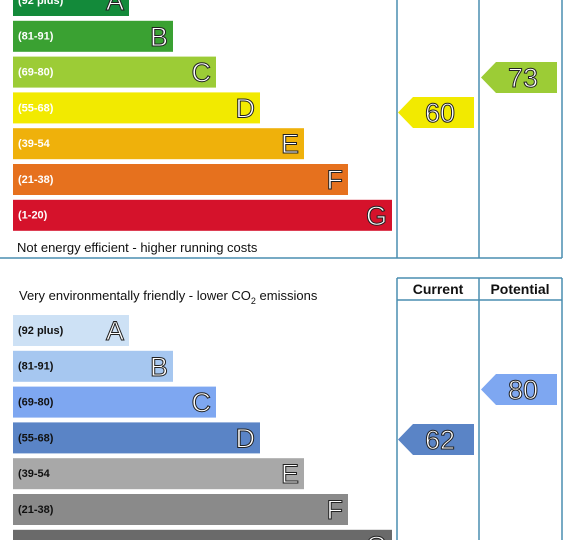  What do you see at coordinates (33, 216) in the screenshot?
I see `band-range: (1-20)` at bounding box center [33, 216].